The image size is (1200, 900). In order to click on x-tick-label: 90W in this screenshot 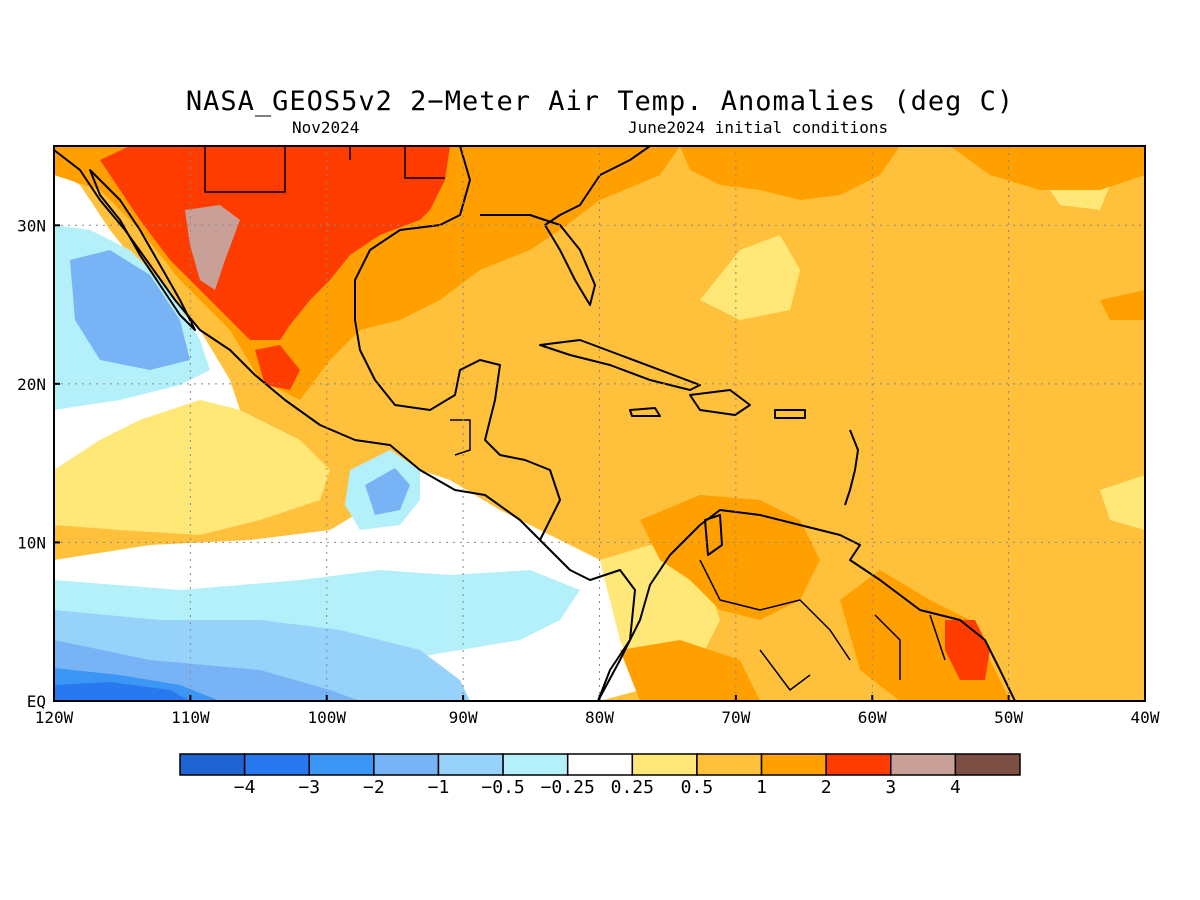, I will do `click(463, 717)`.